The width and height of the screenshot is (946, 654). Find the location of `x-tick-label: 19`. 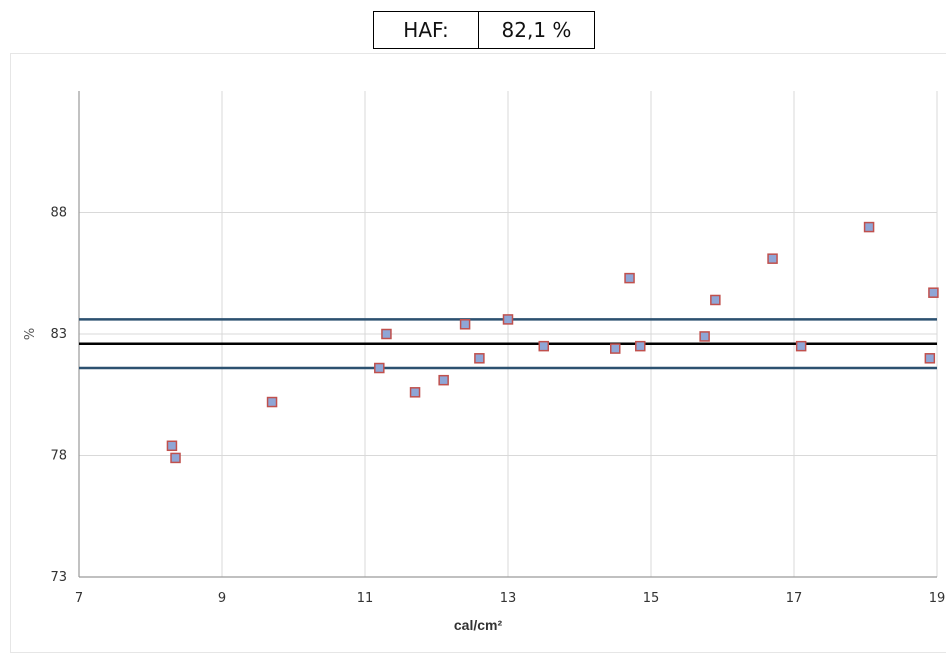

x-tick-label: 19 is located at coordinates (937, 598).